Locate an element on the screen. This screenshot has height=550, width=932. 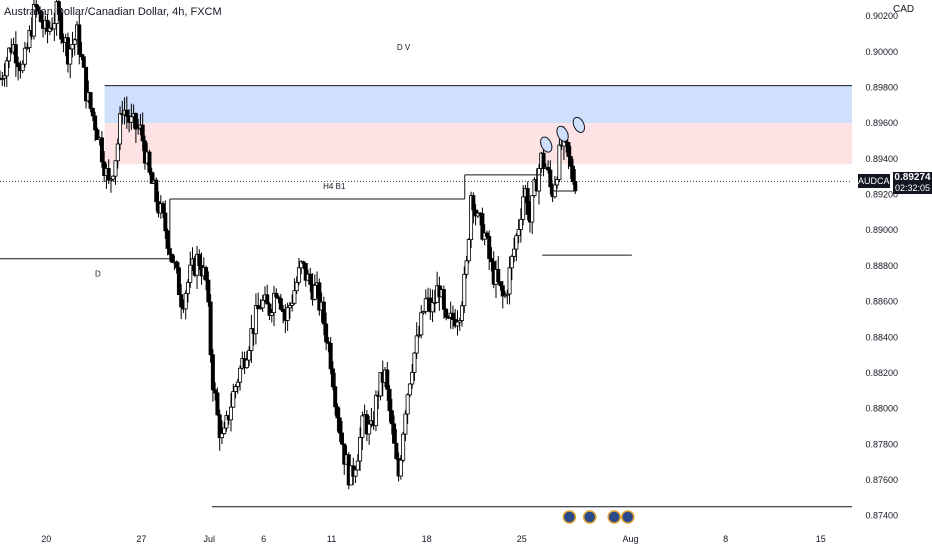
price-tag-value: 0.89274 02:32:05 is located at coordinates (912, 183).